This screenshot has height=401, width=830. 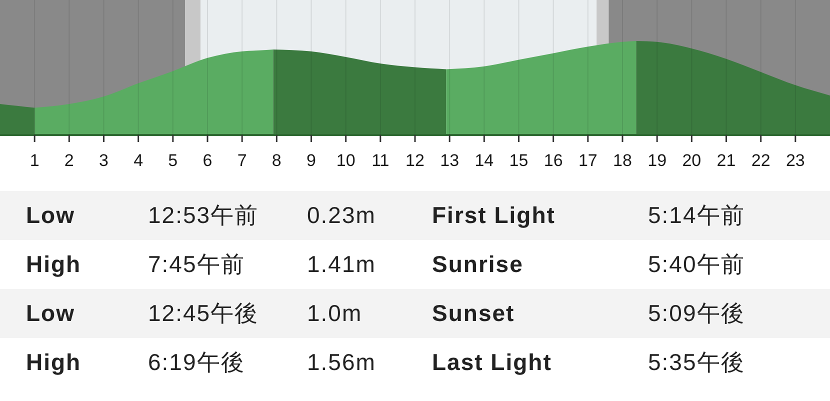 What do you see at coordinates (346, 160) in the screenshot?
I see `x-tick-label: 10` at bounding box center [346, 160].